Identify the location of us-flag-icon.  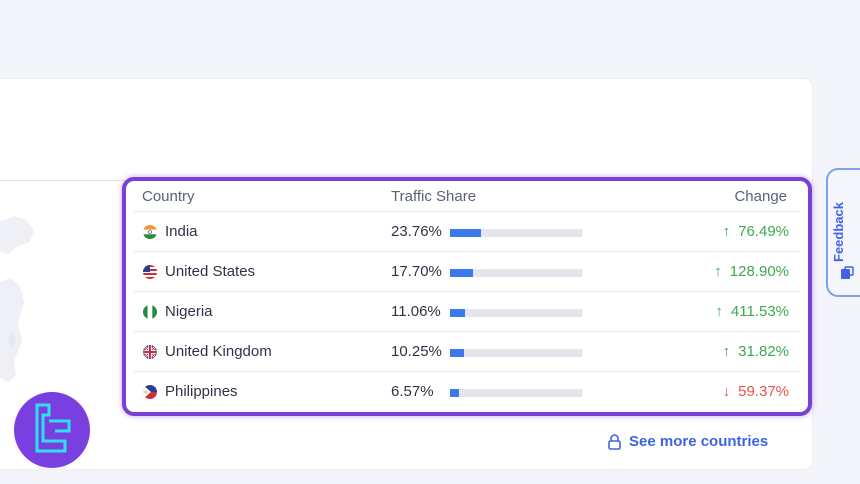
(150, 272).